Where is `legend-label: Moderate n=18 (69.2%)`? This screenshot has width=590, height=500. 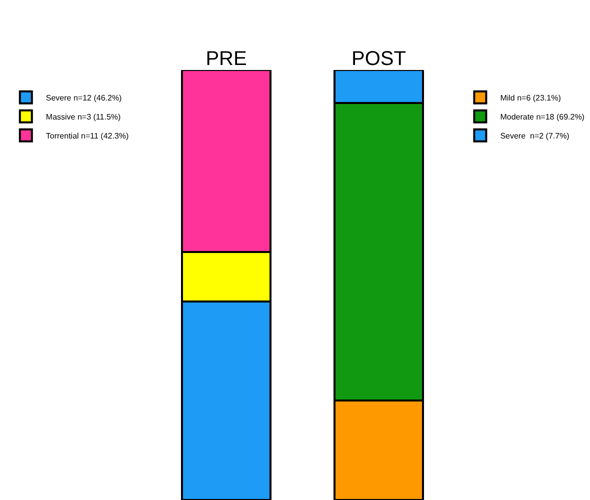 legend-label: Moderate n=18 (69.2%) is located at coordinates (542, 117).